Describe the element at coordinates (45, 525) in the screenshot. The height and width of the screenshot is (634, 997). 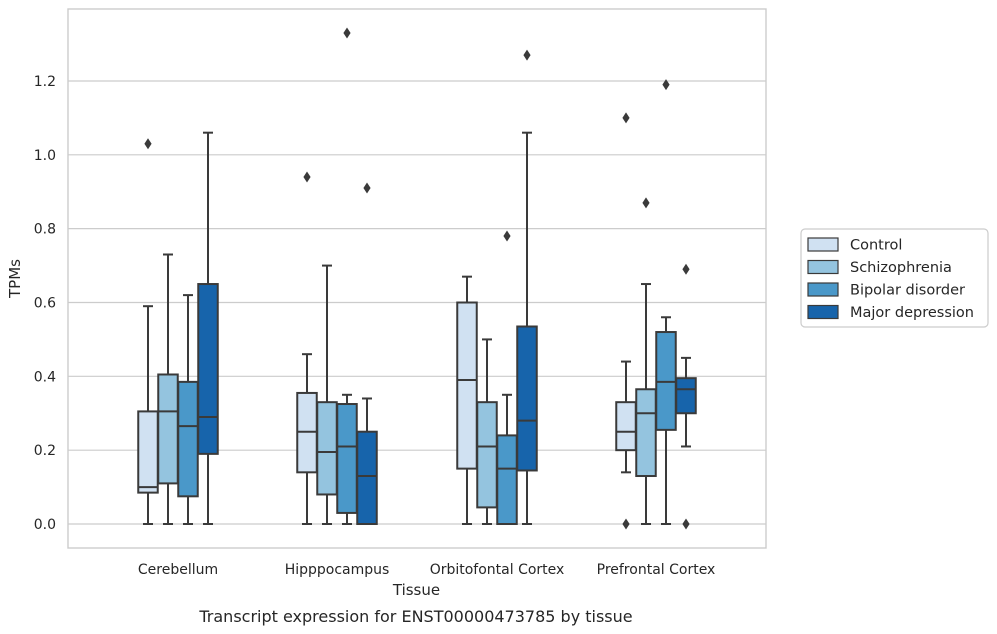
I see `y-tick-label: 0.0` at that location.